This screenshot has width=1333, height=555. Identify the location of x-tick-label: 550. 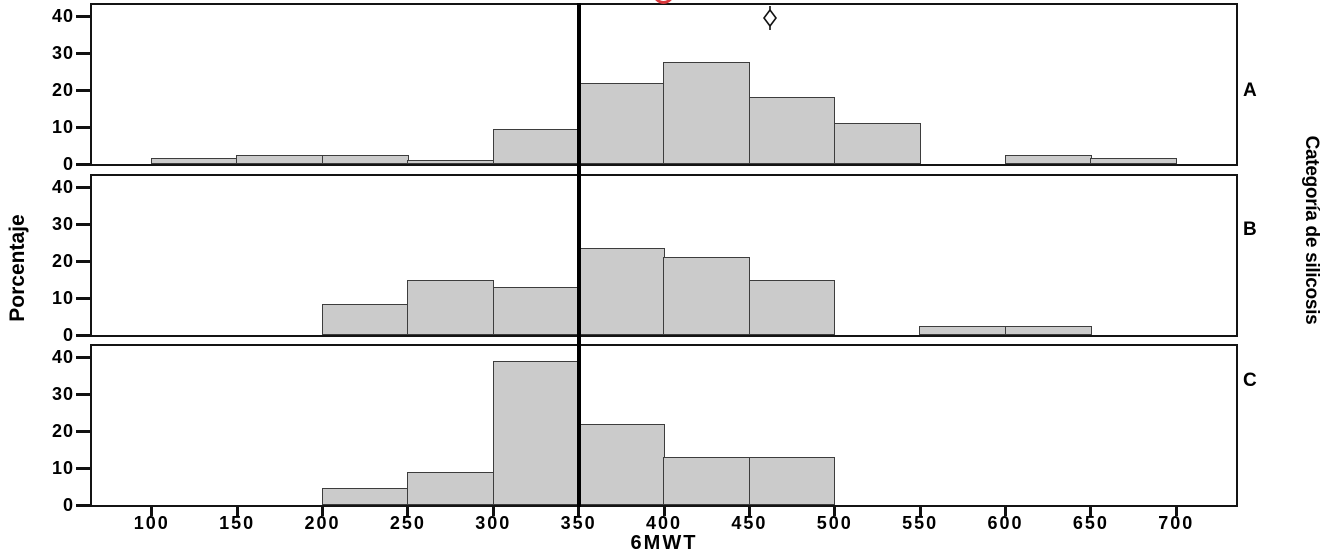
(920, 523).